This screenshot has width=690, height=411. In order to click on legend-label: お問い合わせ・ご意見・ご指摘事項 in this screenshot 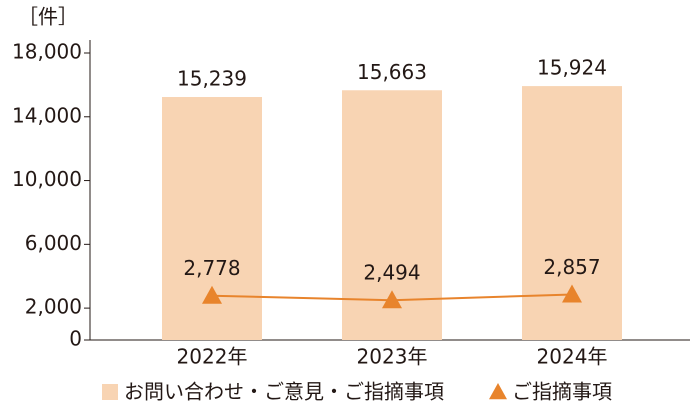, I will do `click(284, 392)`.